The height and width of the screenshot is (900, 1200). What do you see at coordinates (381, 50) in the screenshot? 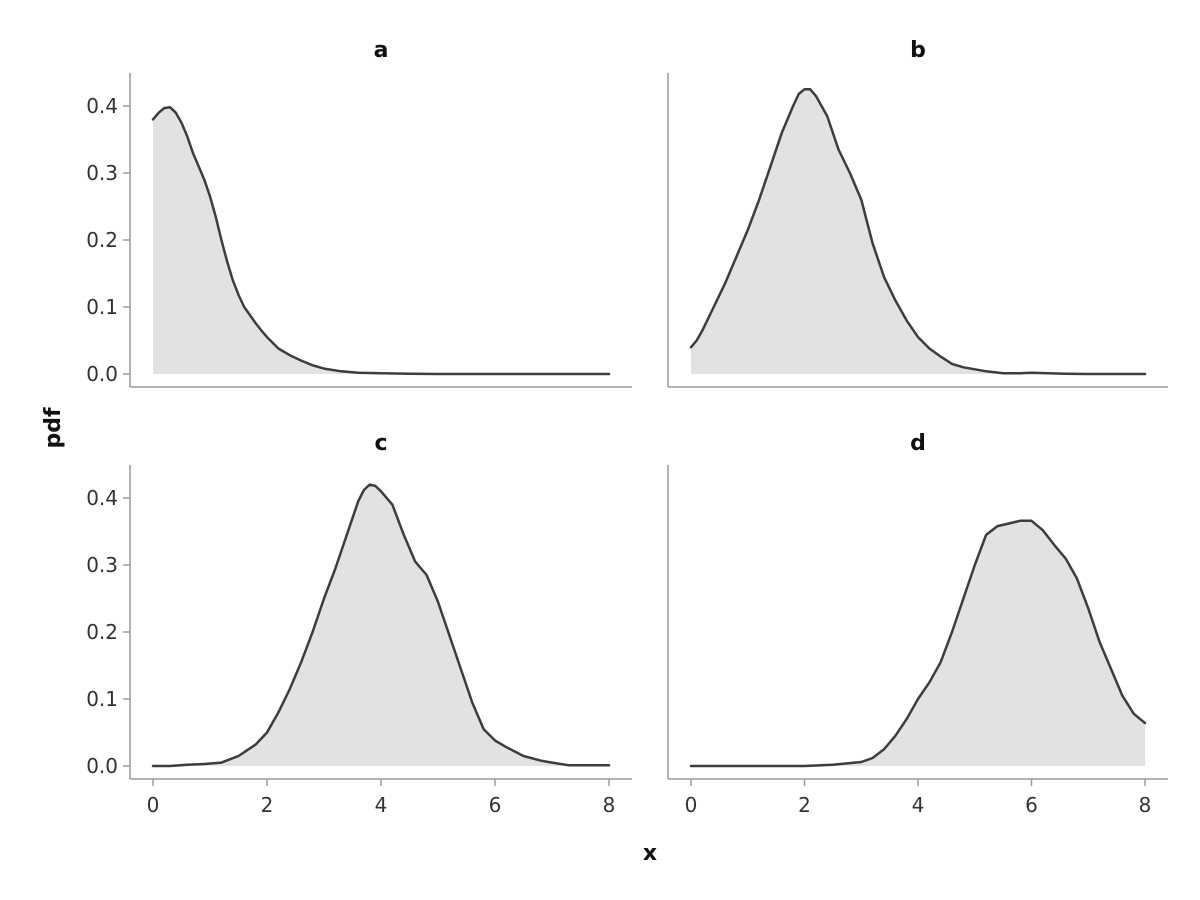
I see `panel-title: a` at bounding box center [381, 50].